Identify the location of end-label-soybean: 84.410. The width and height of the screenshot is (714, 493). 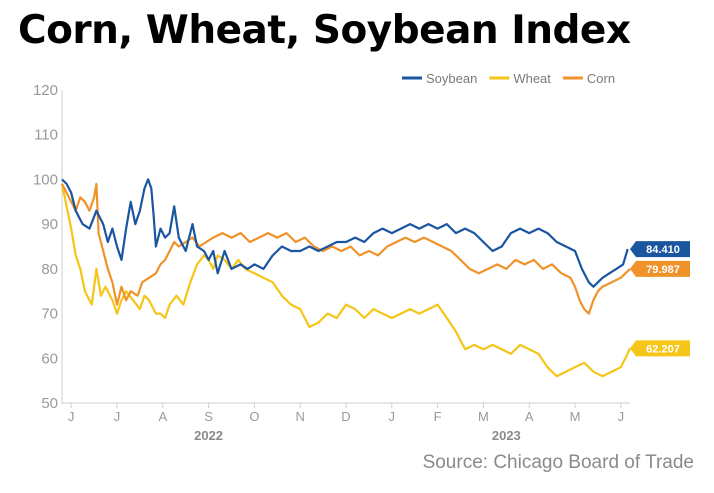
(663, 250).